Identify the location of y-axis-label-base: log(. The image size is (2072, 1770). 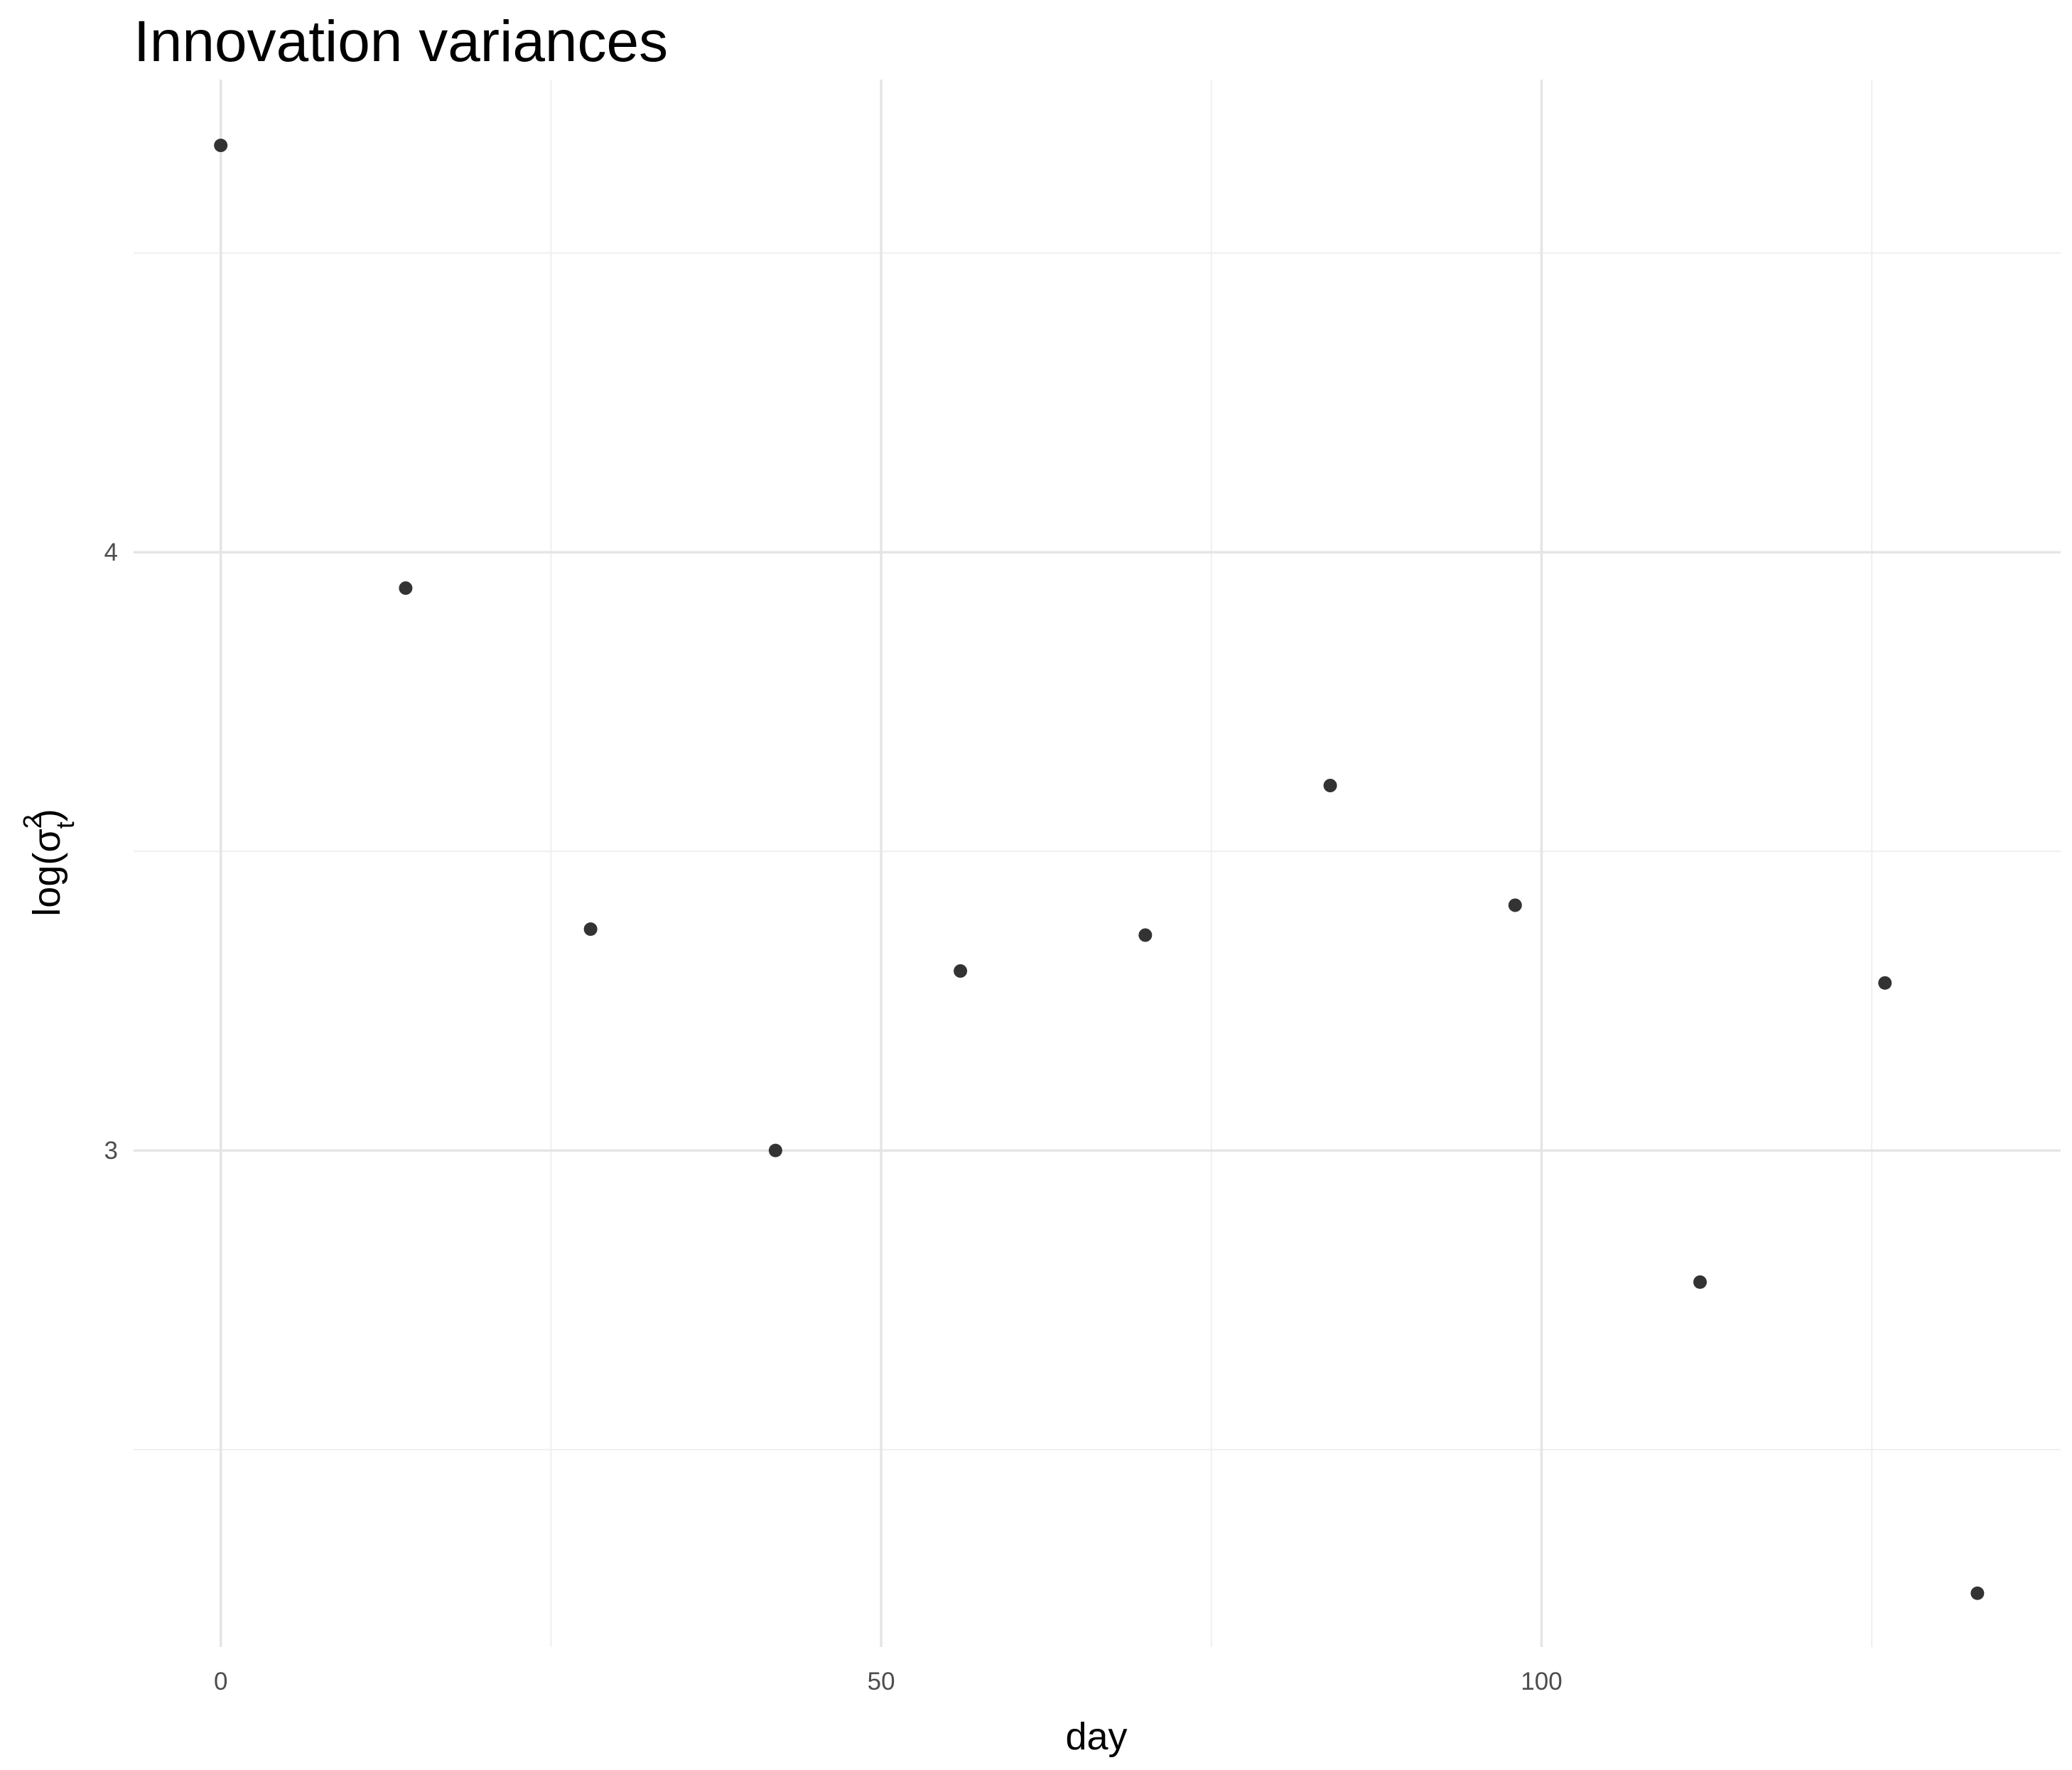
(47, 885).